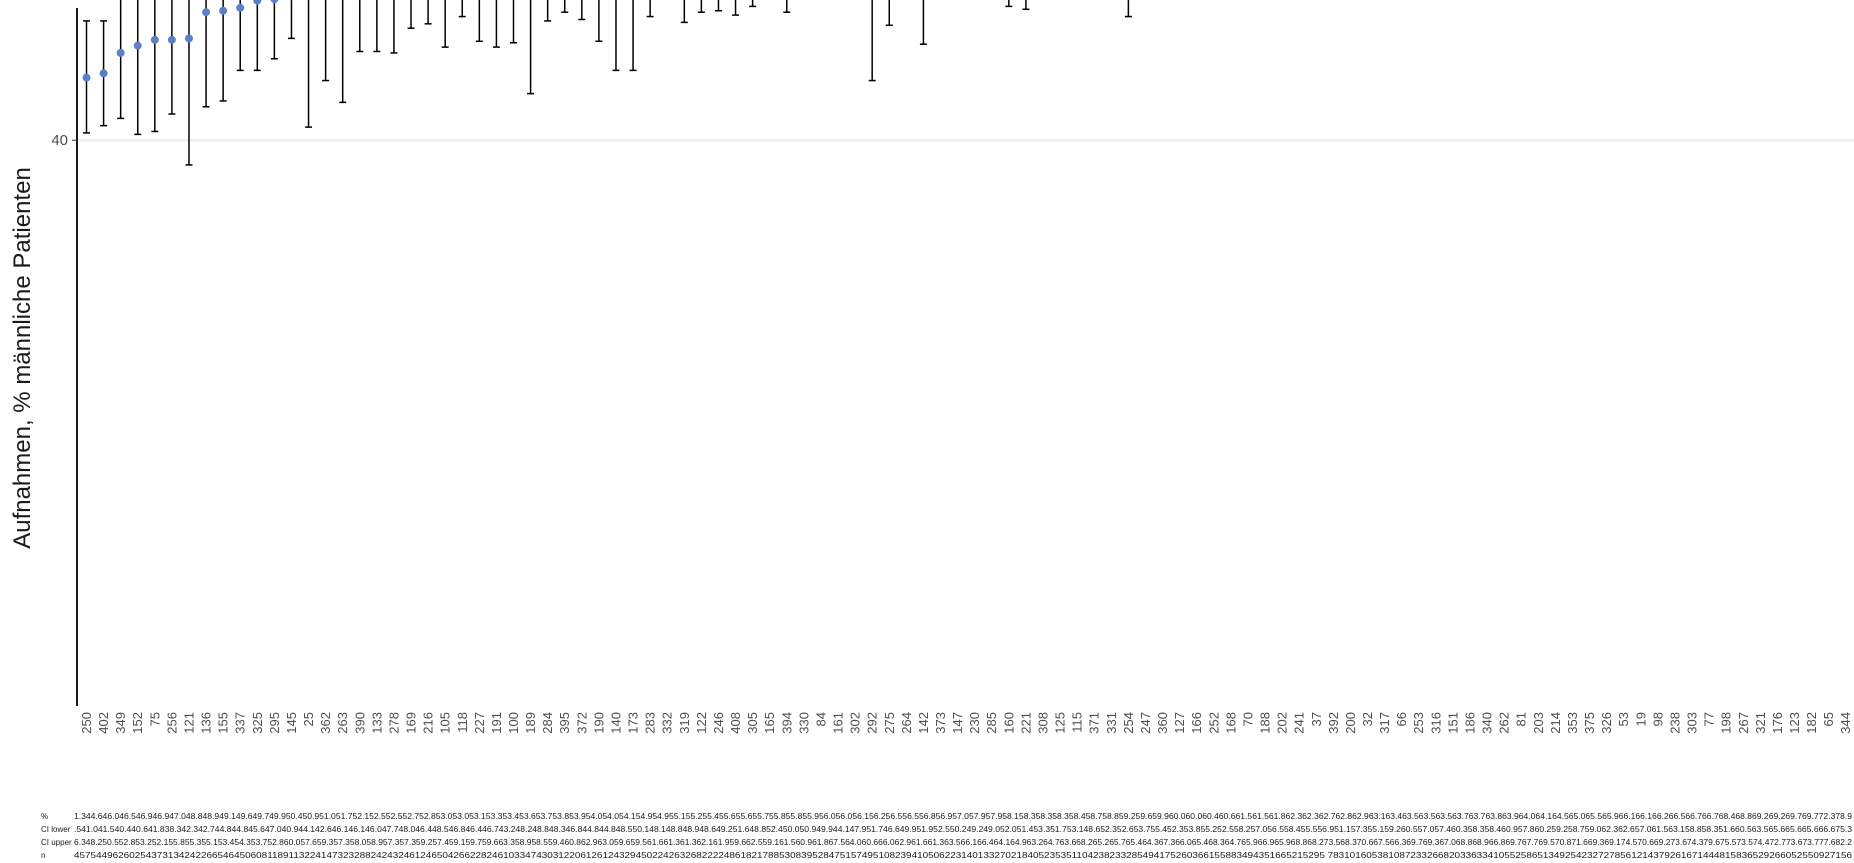  Describe the element at coordinates (1384, 723) in the screenshot. I see `x-tick-label: 317` at that location.